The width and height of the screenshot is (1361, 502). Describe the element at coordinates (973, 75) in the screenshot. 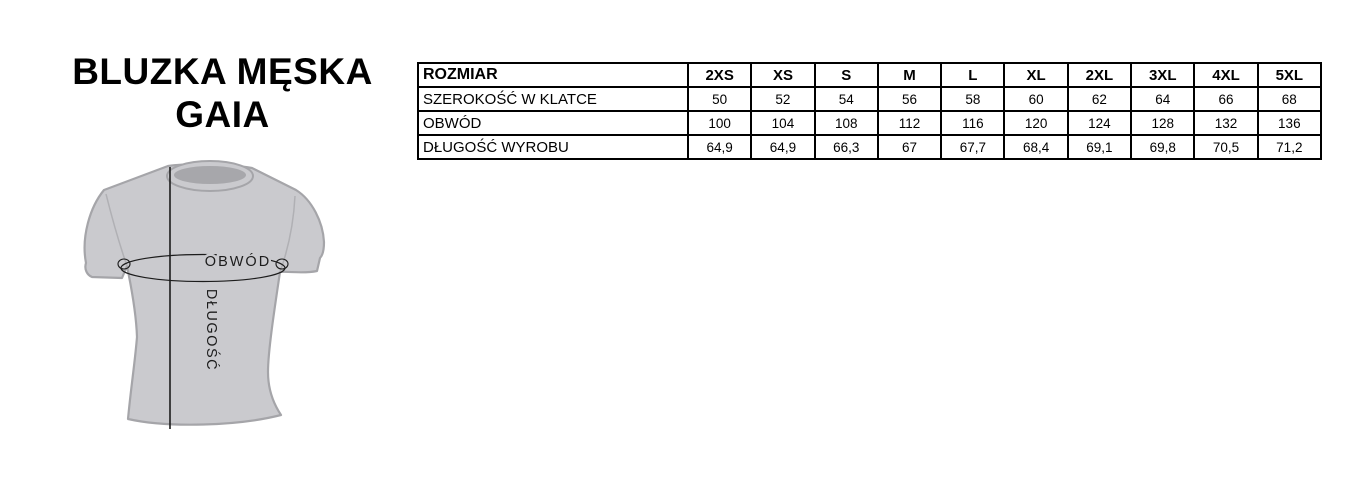

I see `size-column-header: L` at that location.